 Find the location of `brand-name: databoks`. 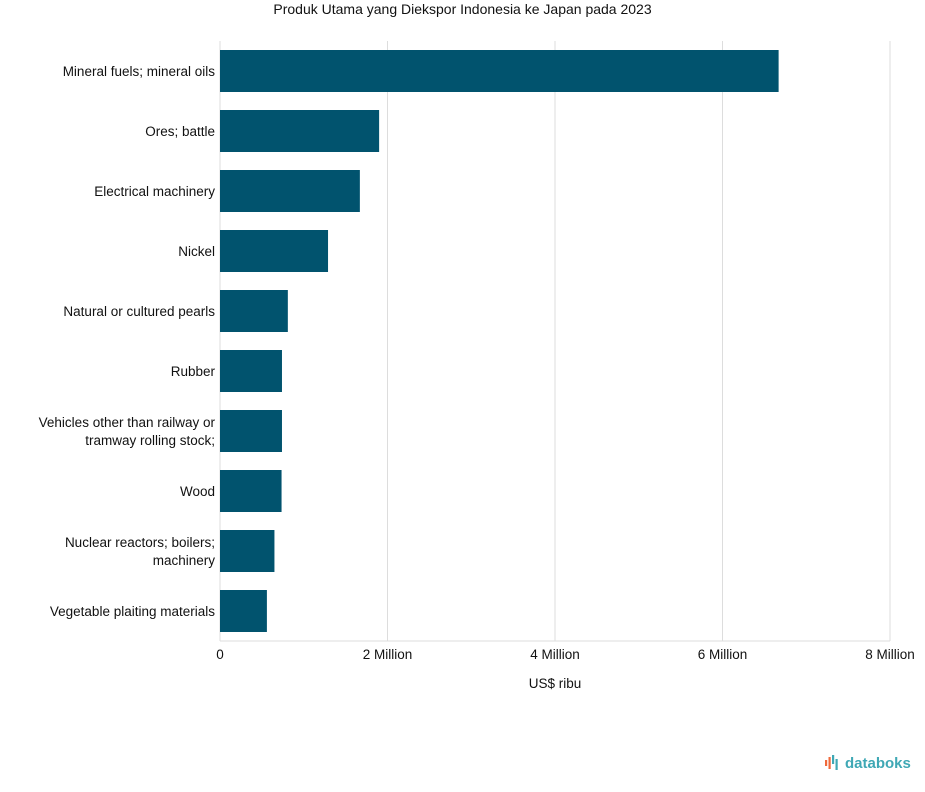

brand-name: databoks is located at coordinates (878, 763).